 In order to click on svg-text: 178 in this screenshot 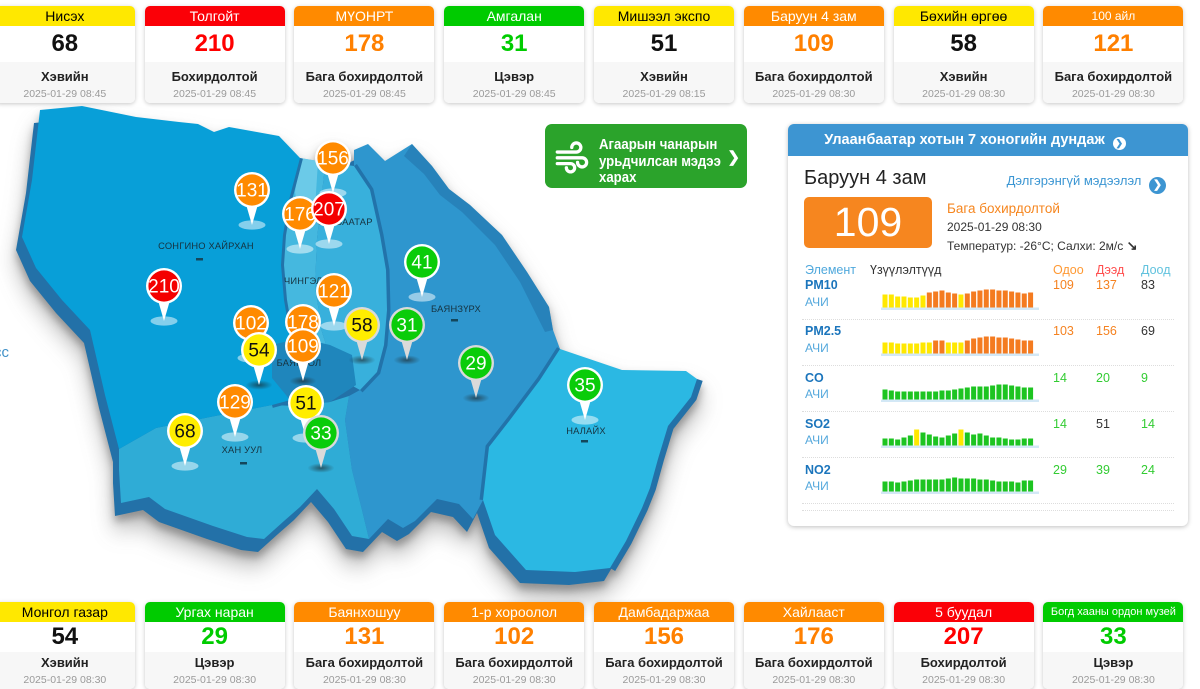, I will do `click(303, 323)`.